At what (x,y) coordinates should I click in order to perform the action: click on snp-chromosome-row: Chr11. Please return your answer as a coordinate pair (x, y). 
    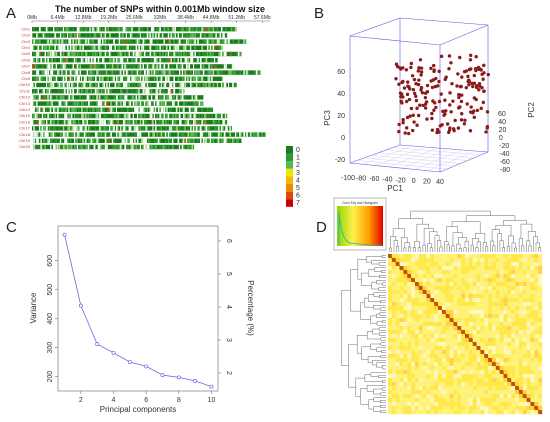
    Looking at the image, I should click on (102, 91).